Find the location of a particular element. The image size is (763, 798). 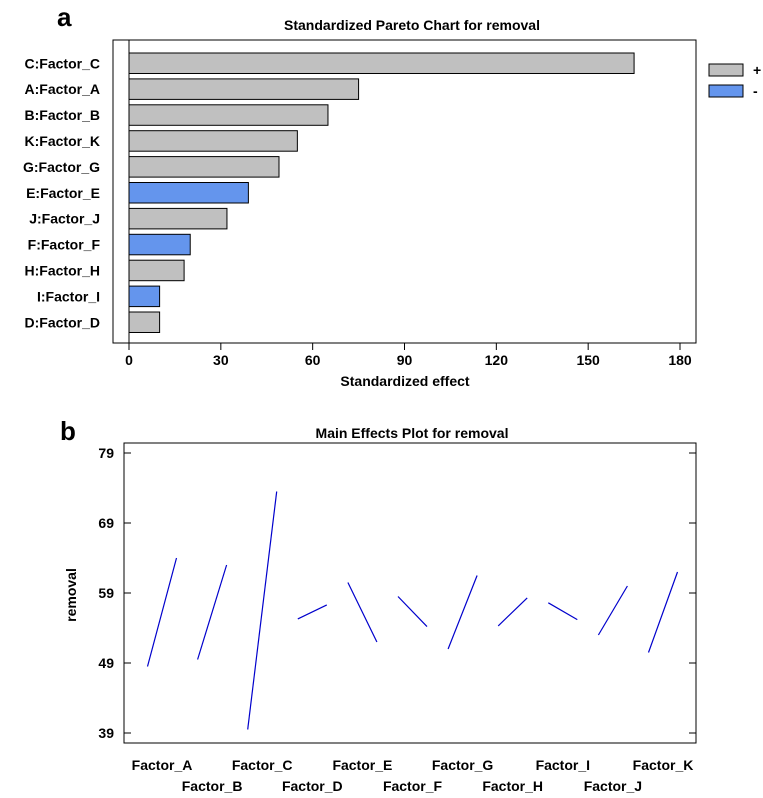

pareto-category-label: I:Factor_I is located at coordinates (68, 296).